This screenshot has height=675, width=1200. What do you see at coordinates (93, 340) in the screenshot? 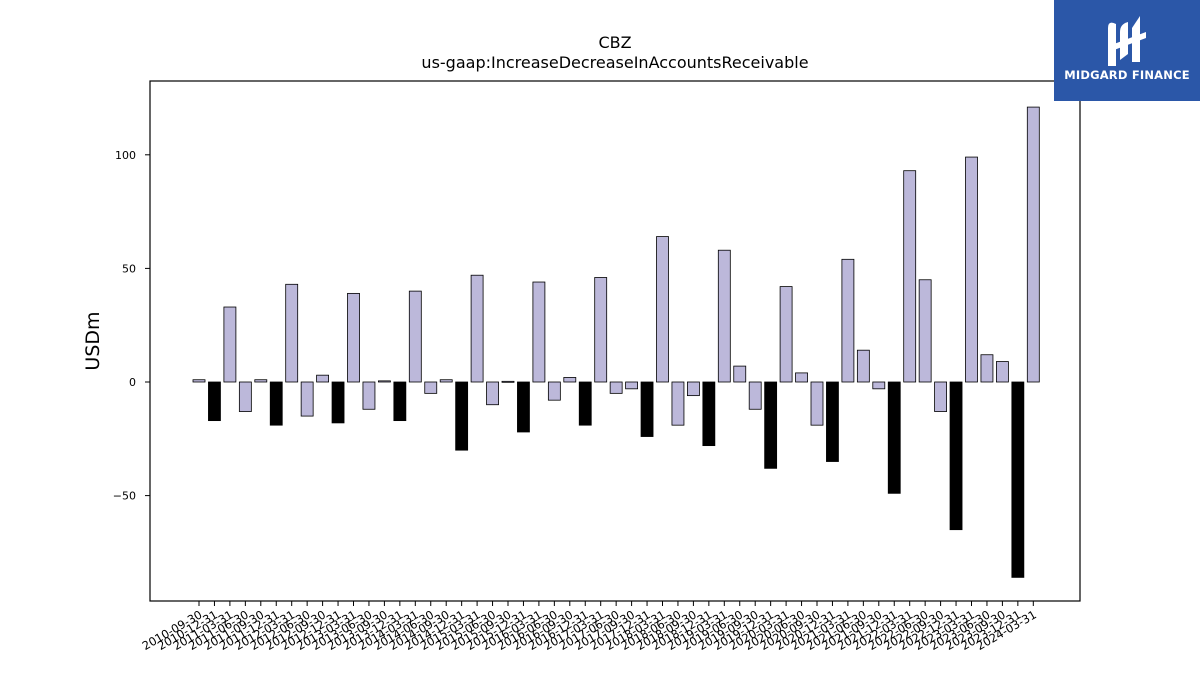
I see `y-axis-label: USDm` at bounding box center [93, 340].